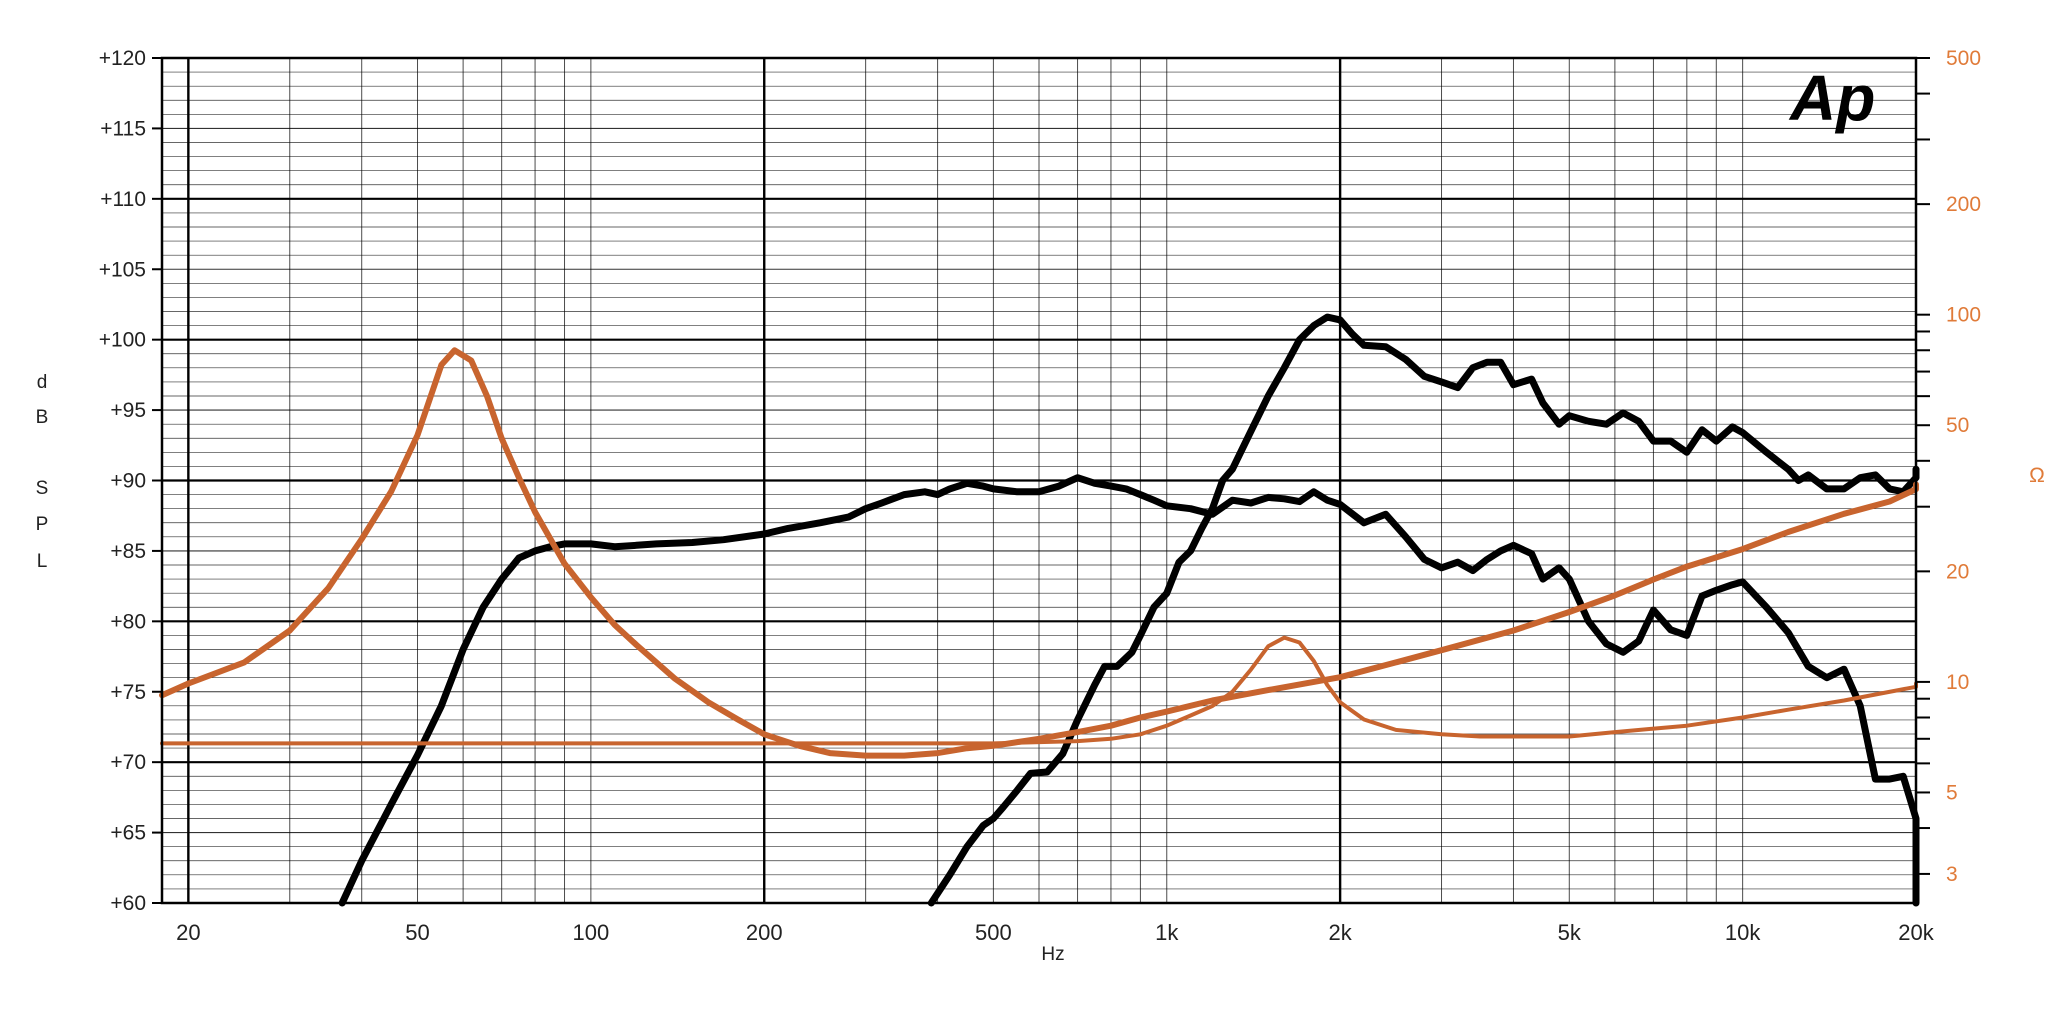  Describe the element at coordinates (417, 932) in the screenshot. I see `x-tick-label: 50` at that location.